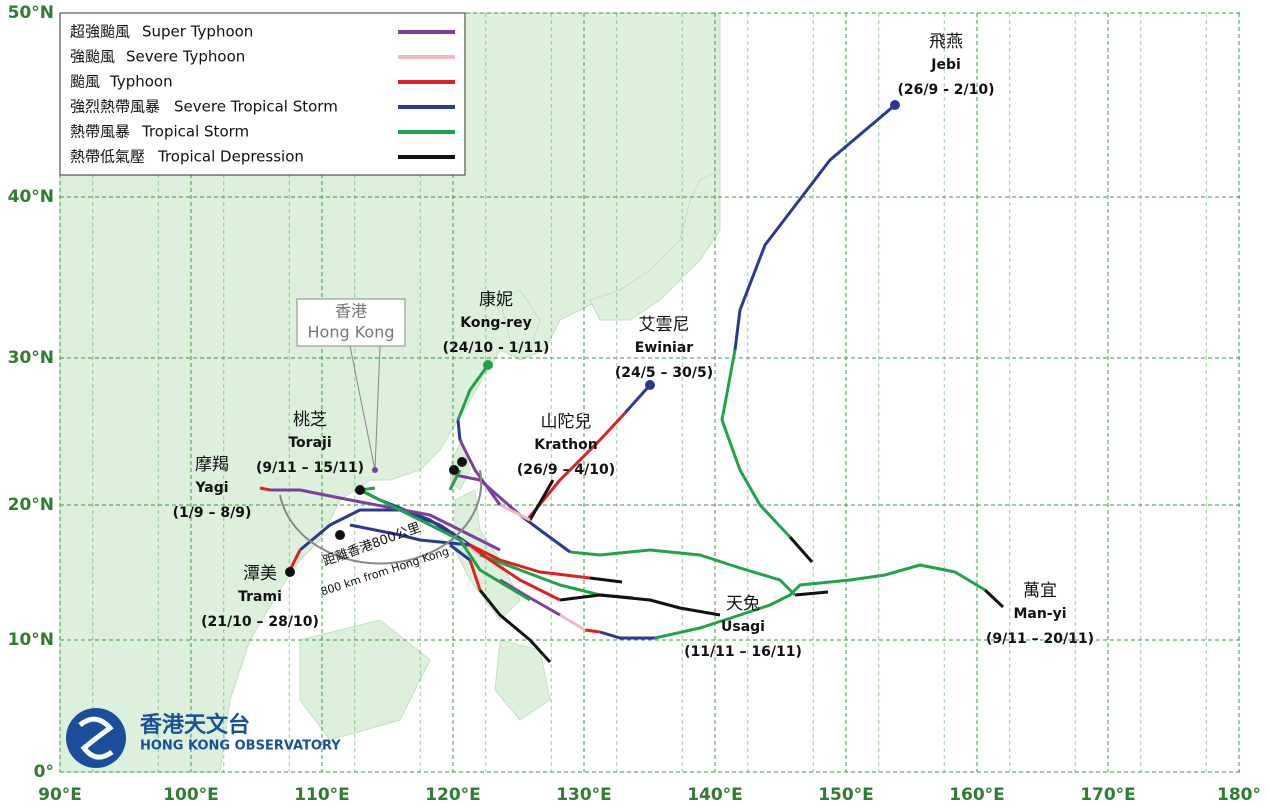 Image resolution: width=1268 pixels, height=807 pixels. I want to click on storm-name-en: Trami, so click(260, 597).